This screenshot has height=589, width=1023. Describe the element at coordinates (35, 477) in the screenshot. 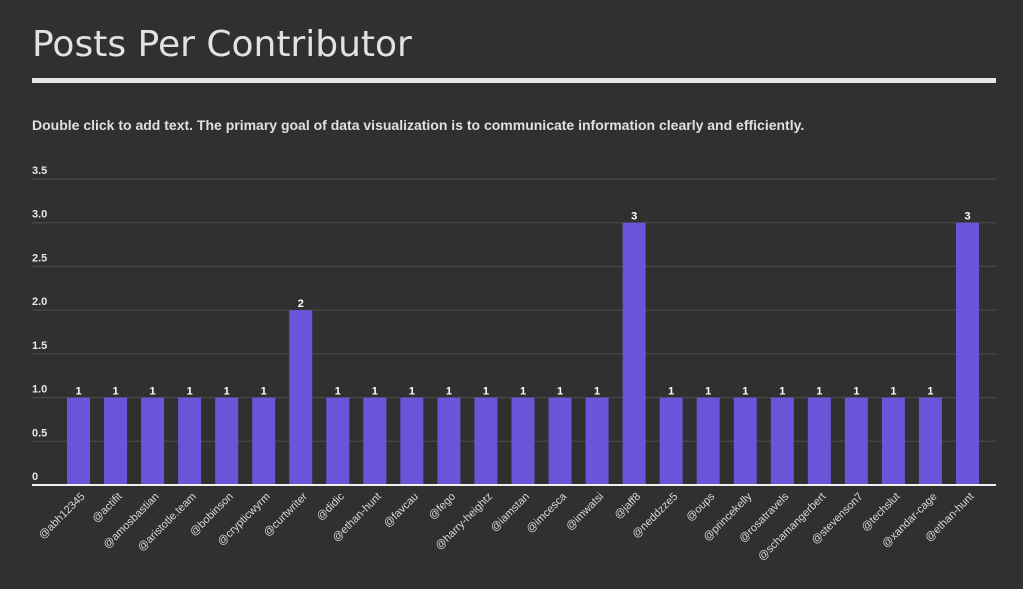

I see `y-tick-label: 0` at that location.